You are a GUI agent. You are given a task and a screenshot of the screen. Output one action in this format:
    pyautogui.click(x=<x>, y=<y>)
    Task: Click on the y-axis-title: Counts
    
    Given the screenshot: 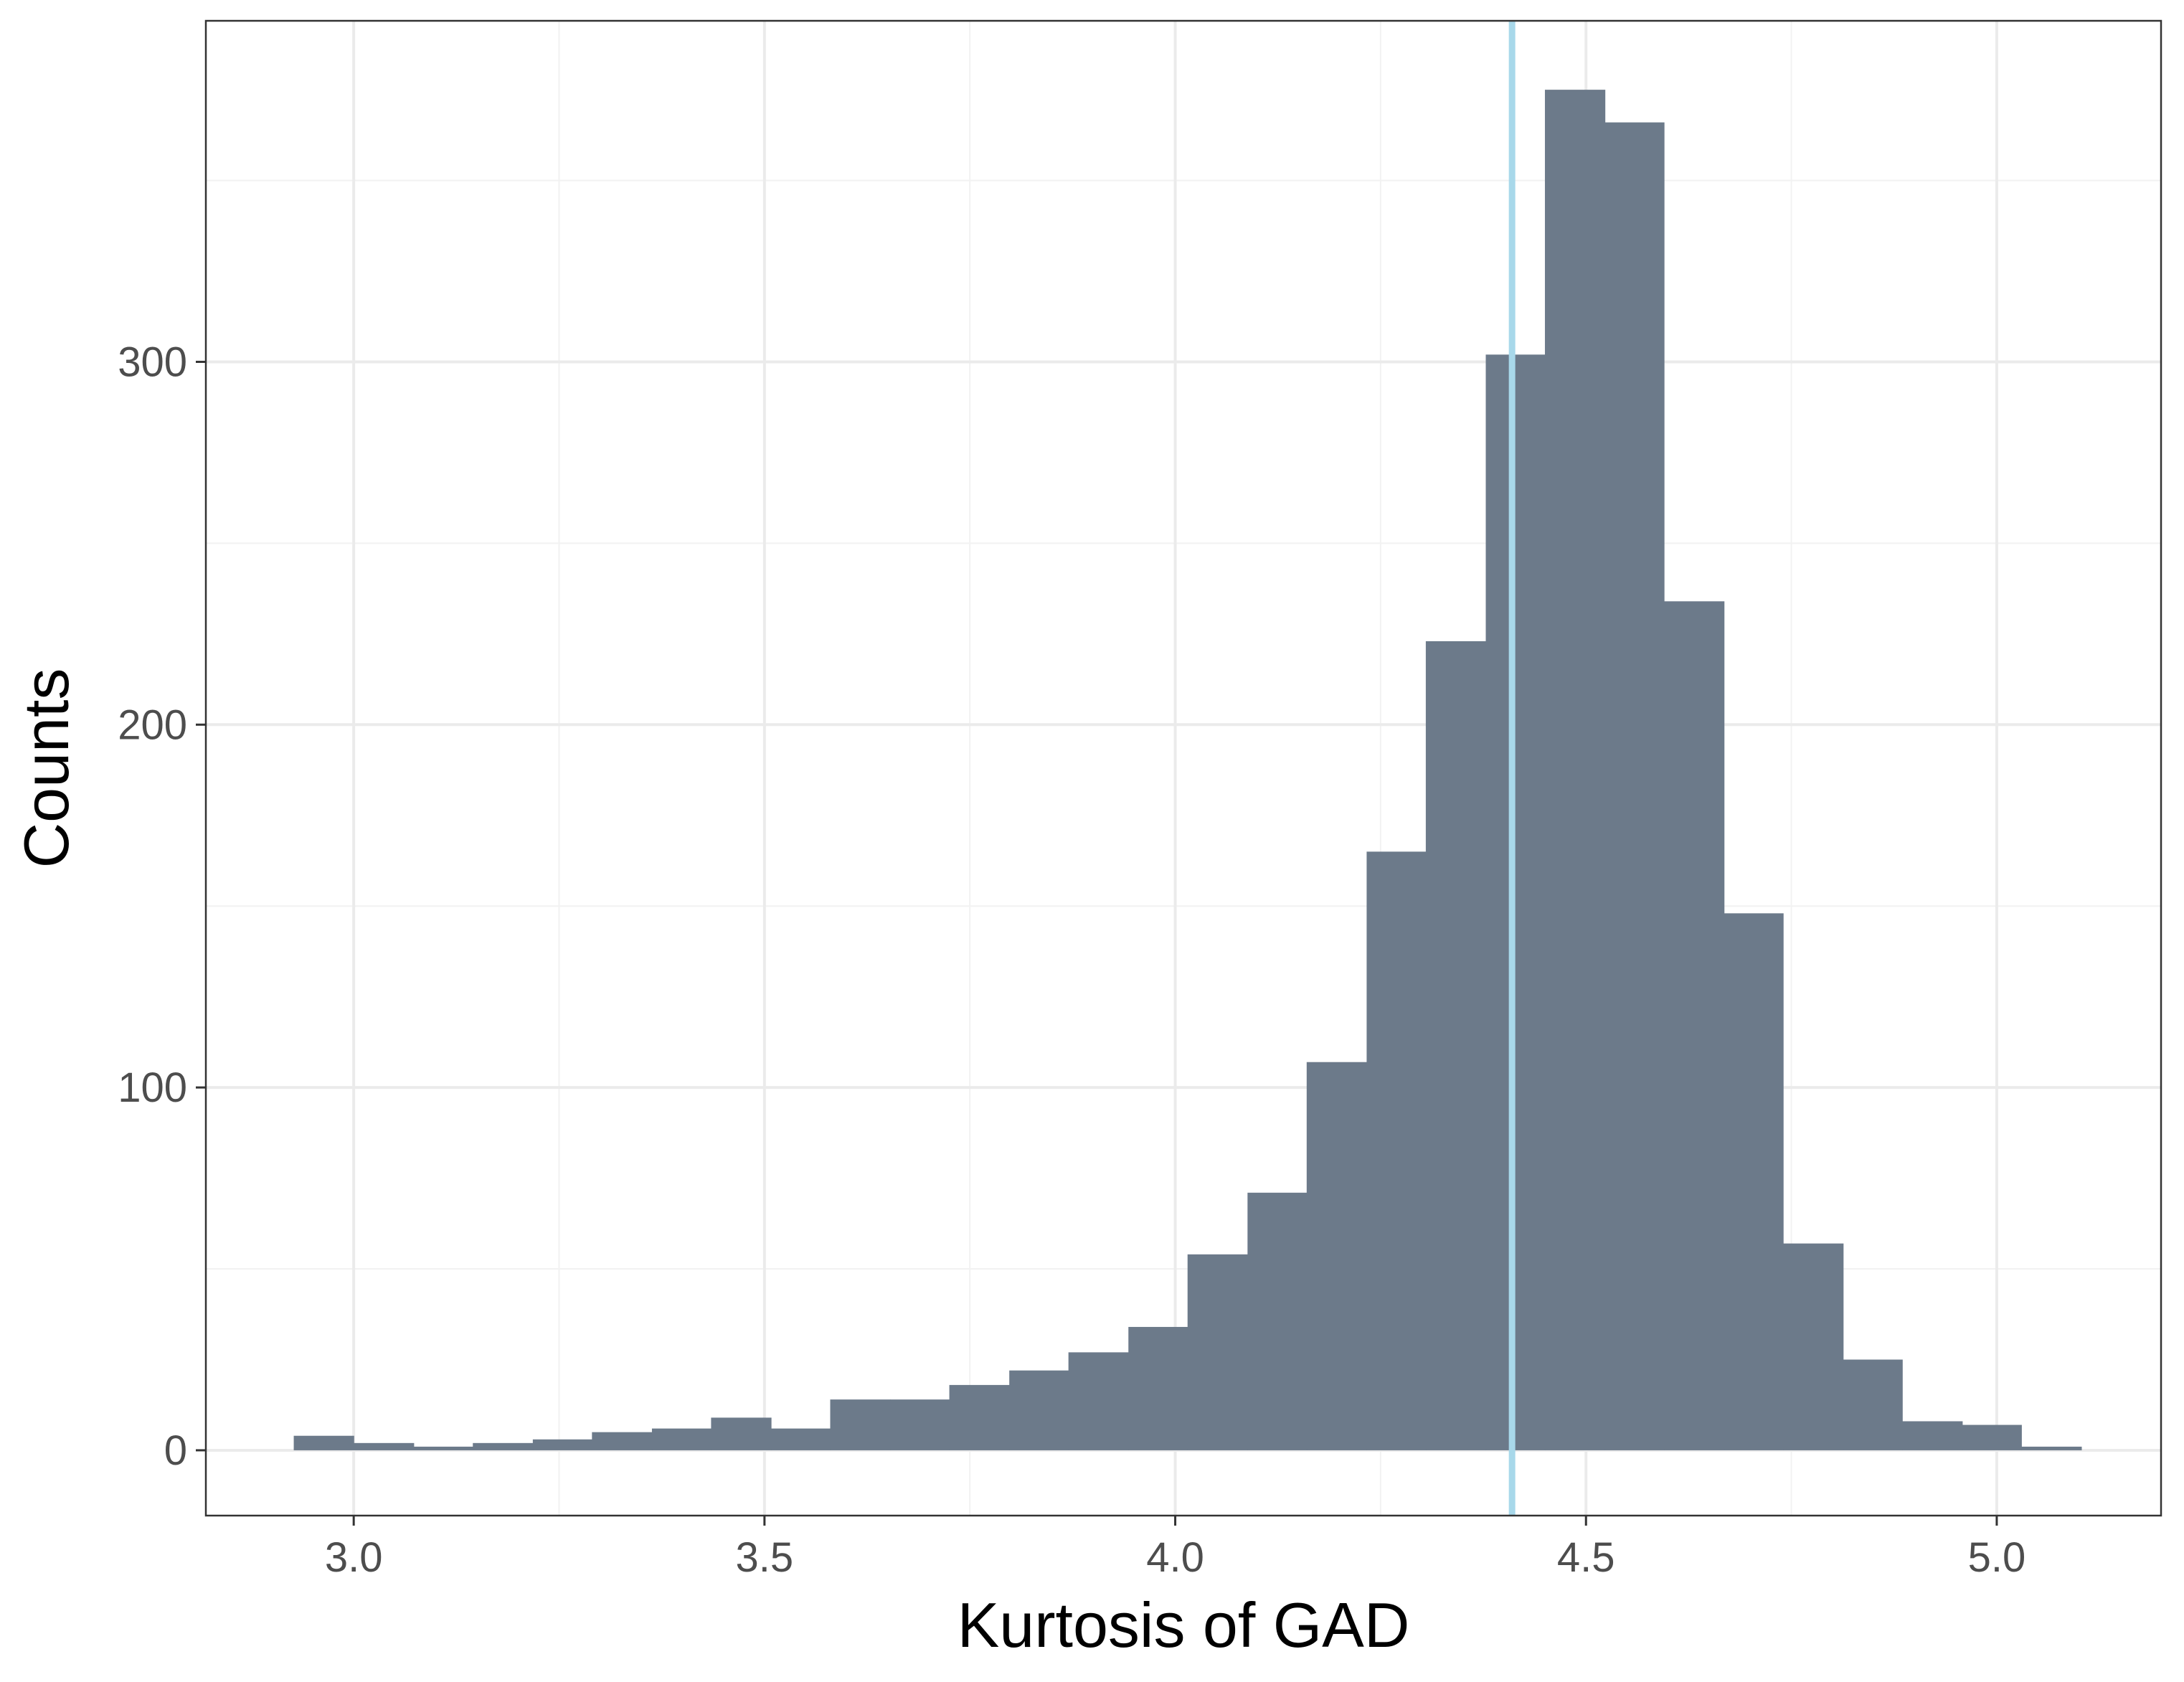 What is the action you would take?
    pyautogui.click(x=46, y=769)
    